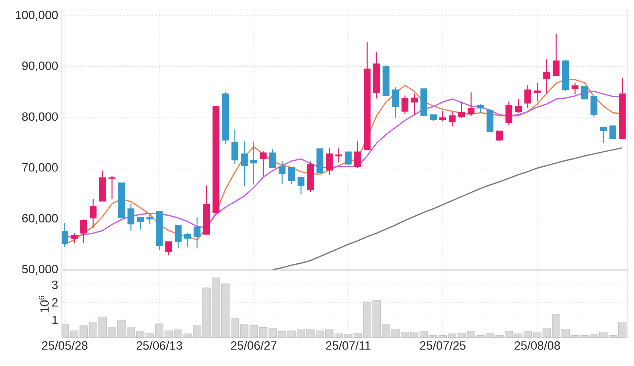 The image size is (634, 366). Describe the element at coordinates (254, 345) in the screenshot. I see `x-tick-label: 25/06/27` at that location.